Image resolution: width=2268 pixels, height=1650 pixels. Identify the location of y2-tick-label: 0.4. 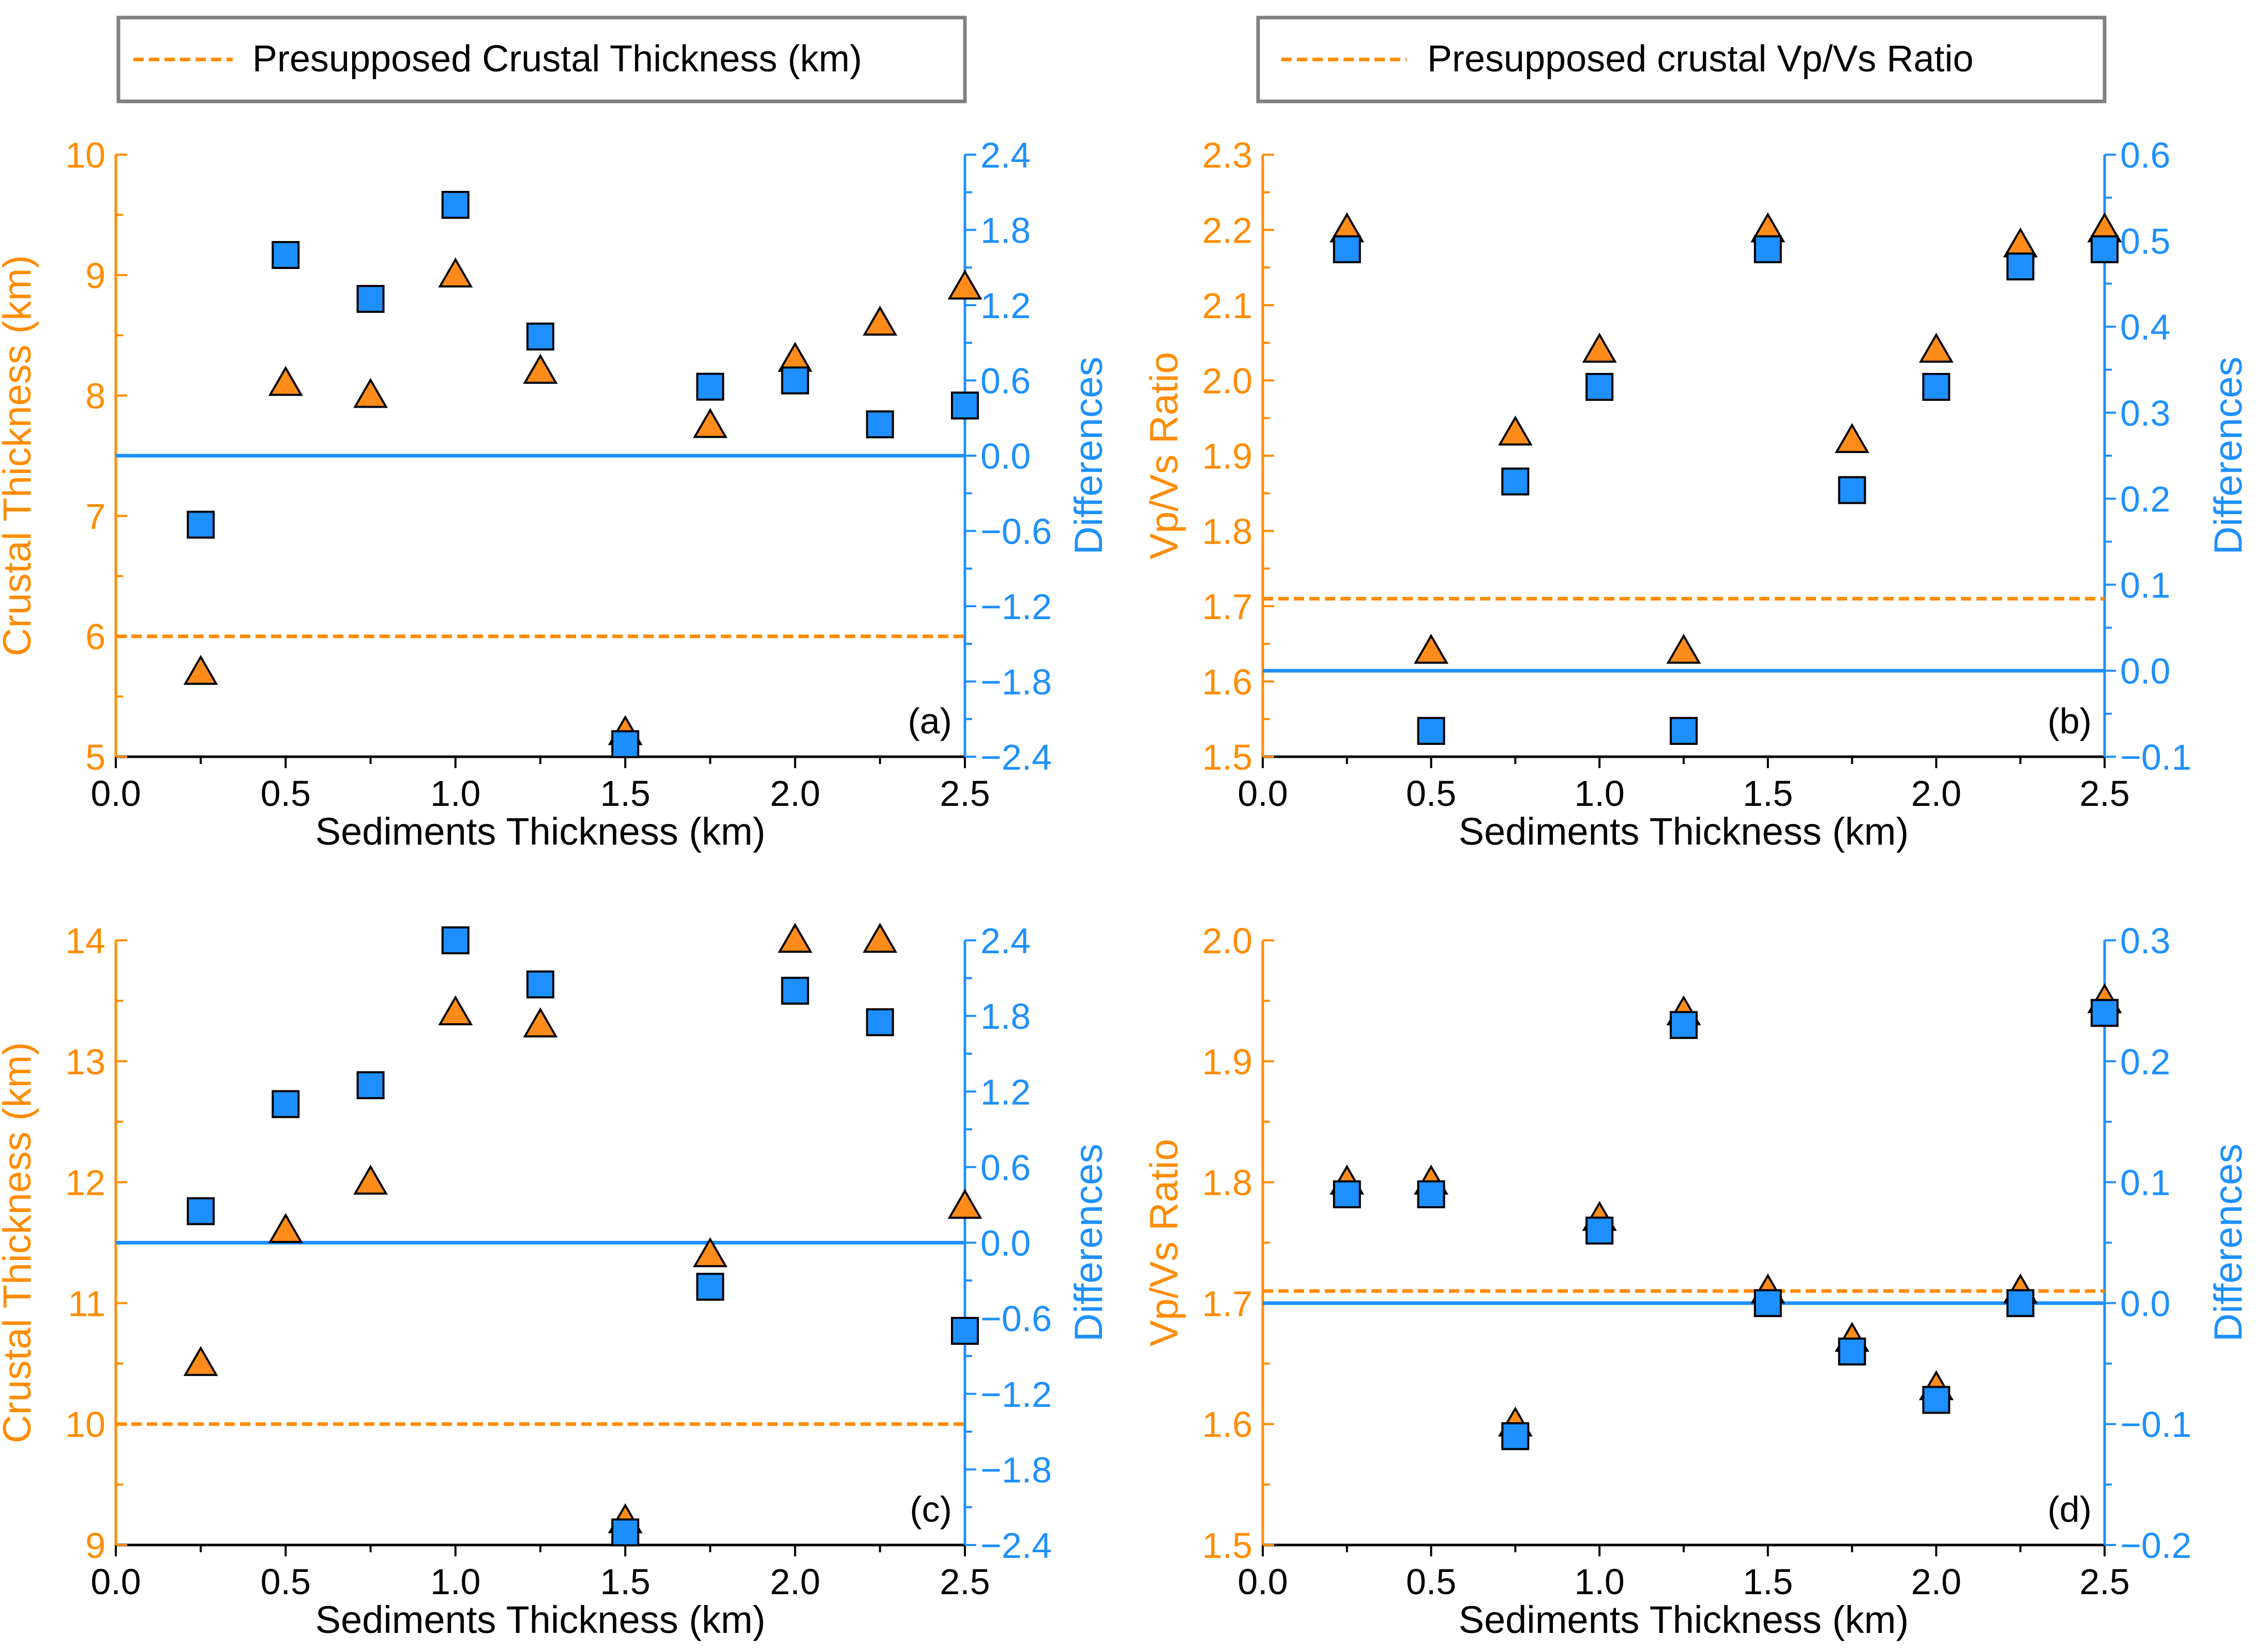
(2145, 327).